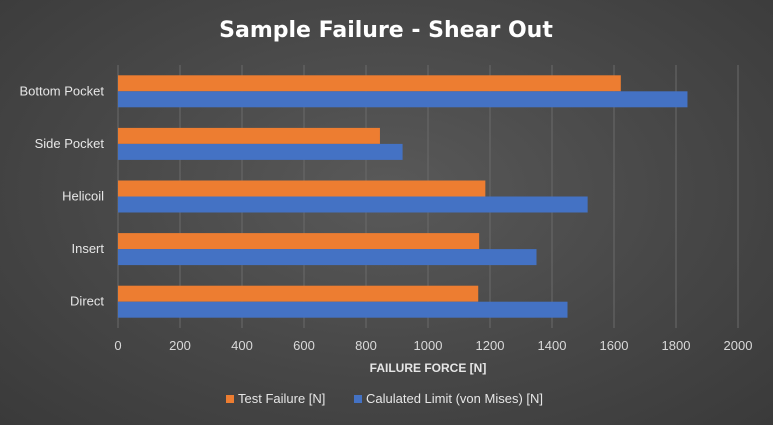 This screenshot has width=773, height=425. Describe the element at coordinates (490, 345) in the screenshot. I see `x-tick-label: 1200` at that location.